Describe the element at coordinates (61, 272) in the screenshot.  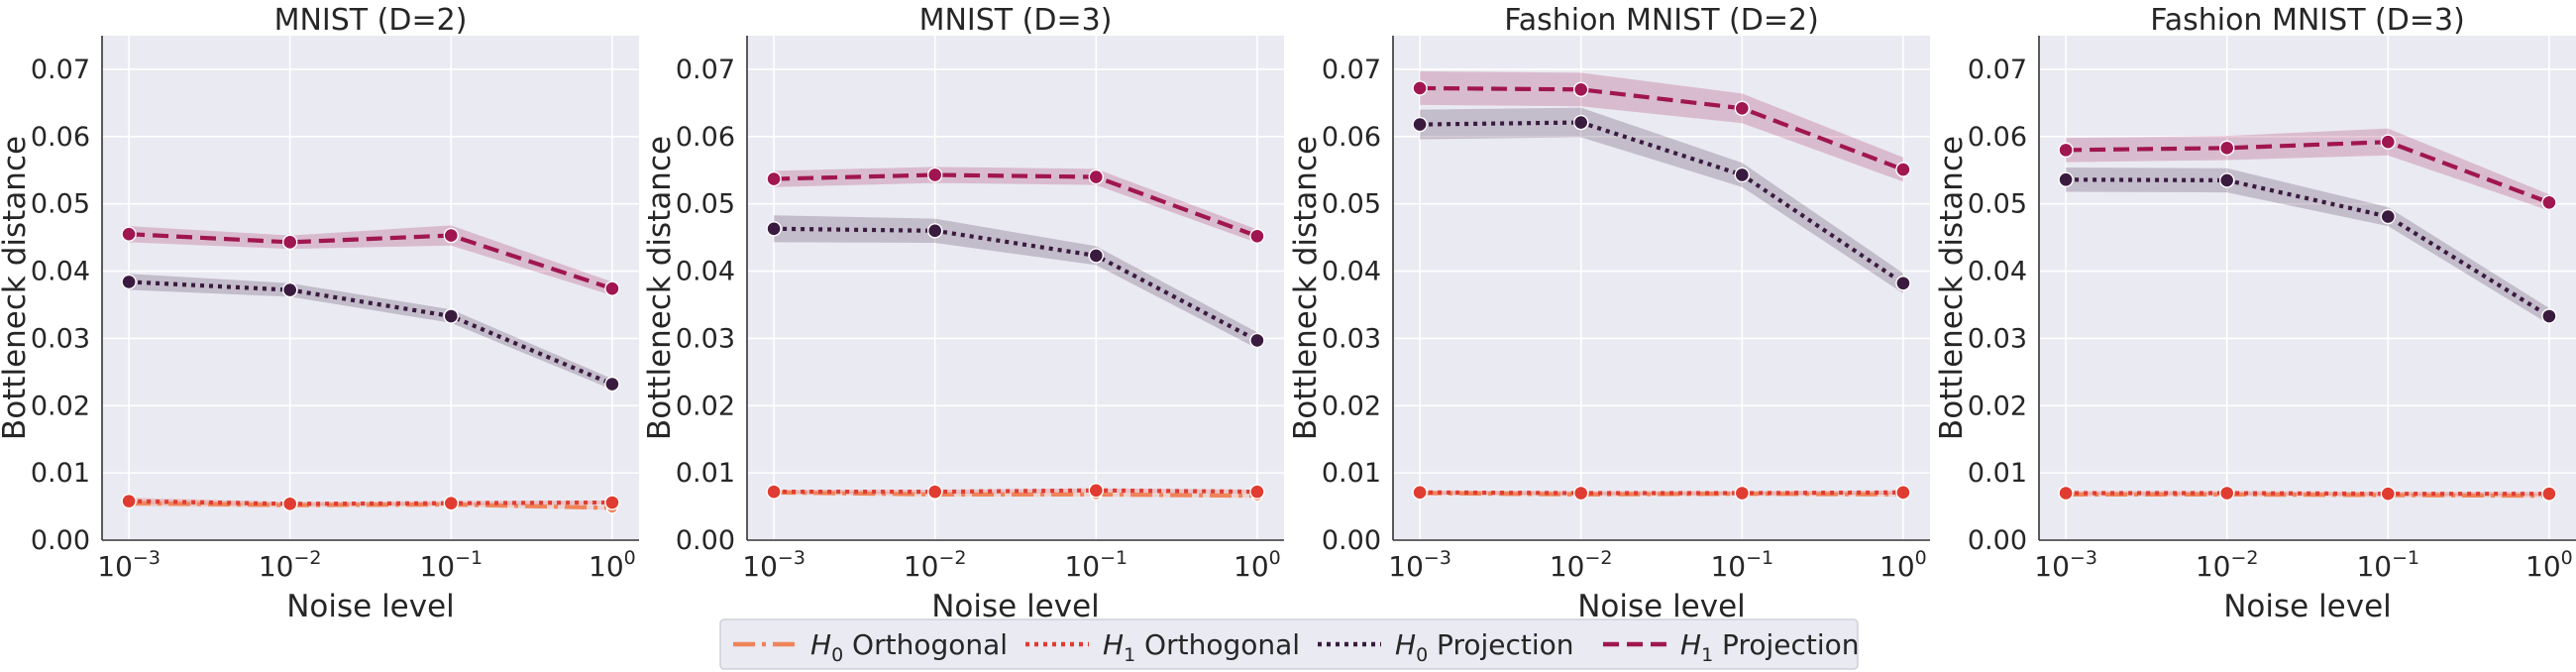
I see `y-tick-label: 0.04` at that location.